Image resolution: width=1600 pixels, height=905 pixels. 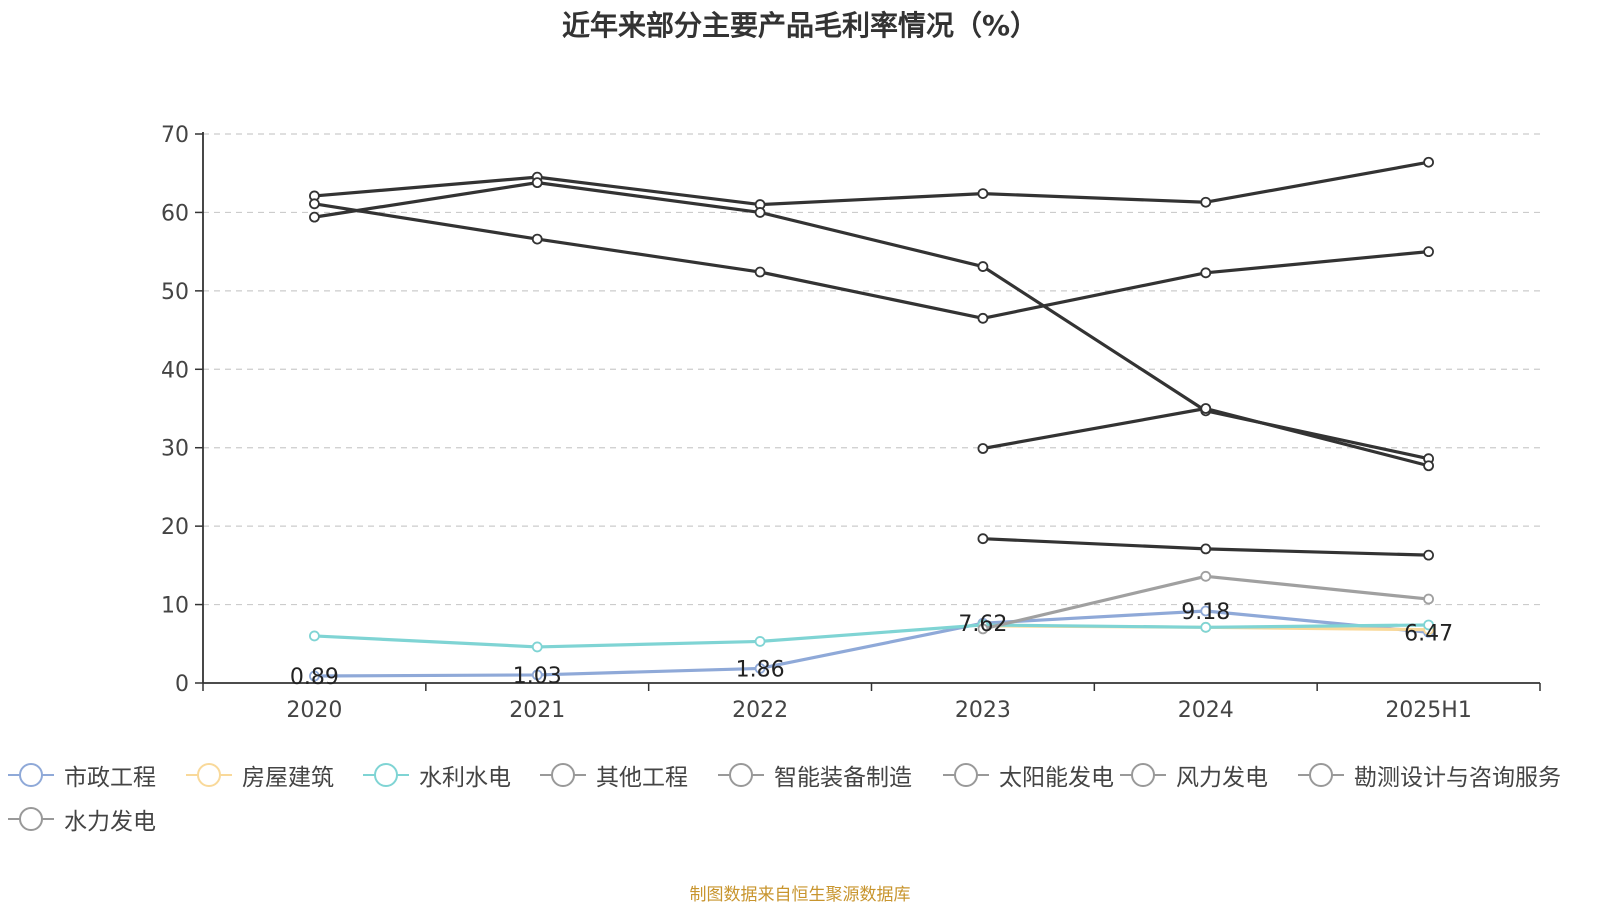 What do you see at coordinates (465, 778) in the screenshot?
I see `legend-label: 水利水电` at bounding box center [465, 778].